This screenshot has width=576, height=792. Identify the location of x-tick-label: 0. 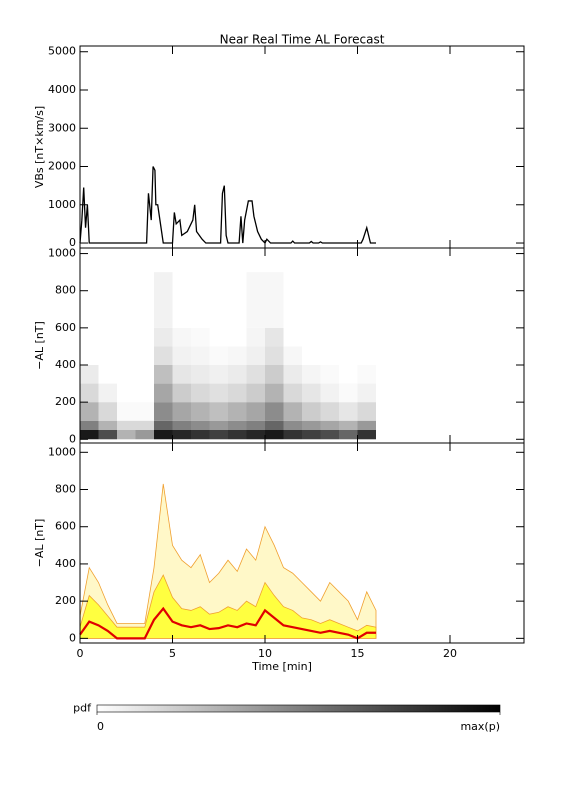
(80, 653).